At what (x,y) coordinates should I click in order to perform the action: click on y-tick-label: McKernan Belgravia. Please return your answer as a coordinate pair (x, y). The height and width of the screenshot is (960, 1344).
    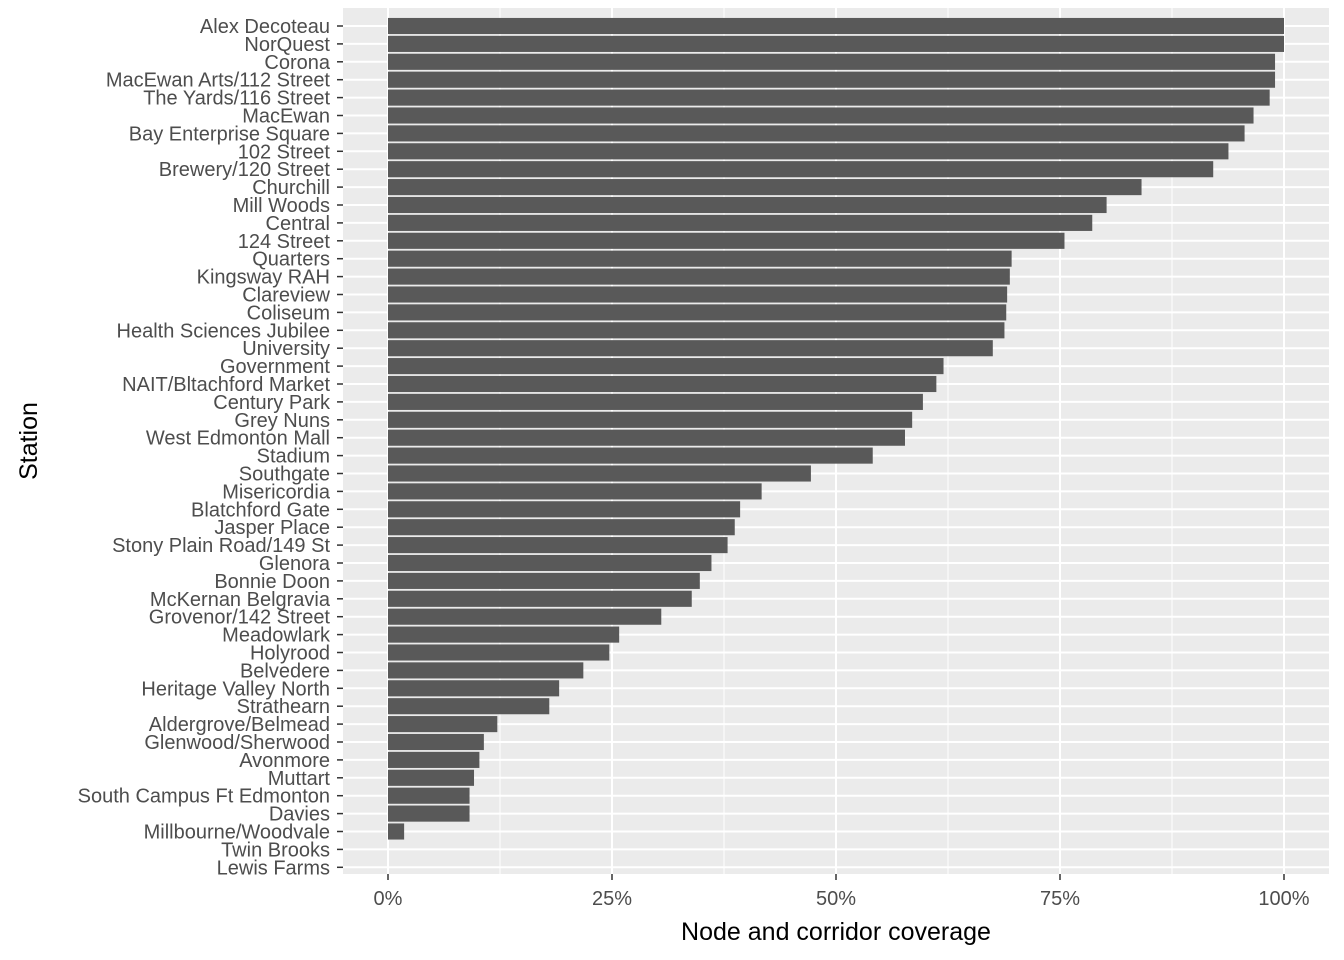
    Looking at the image, I should click on (240, 600).